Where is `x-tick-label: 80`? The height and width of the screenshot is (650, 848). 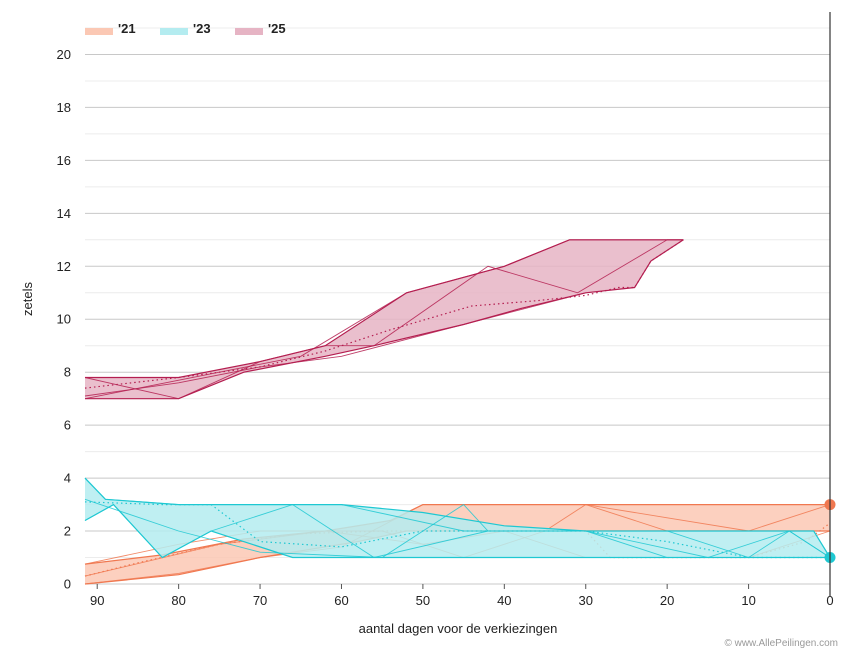 x-tick-label: 80 is located at coordinates (178, 600).